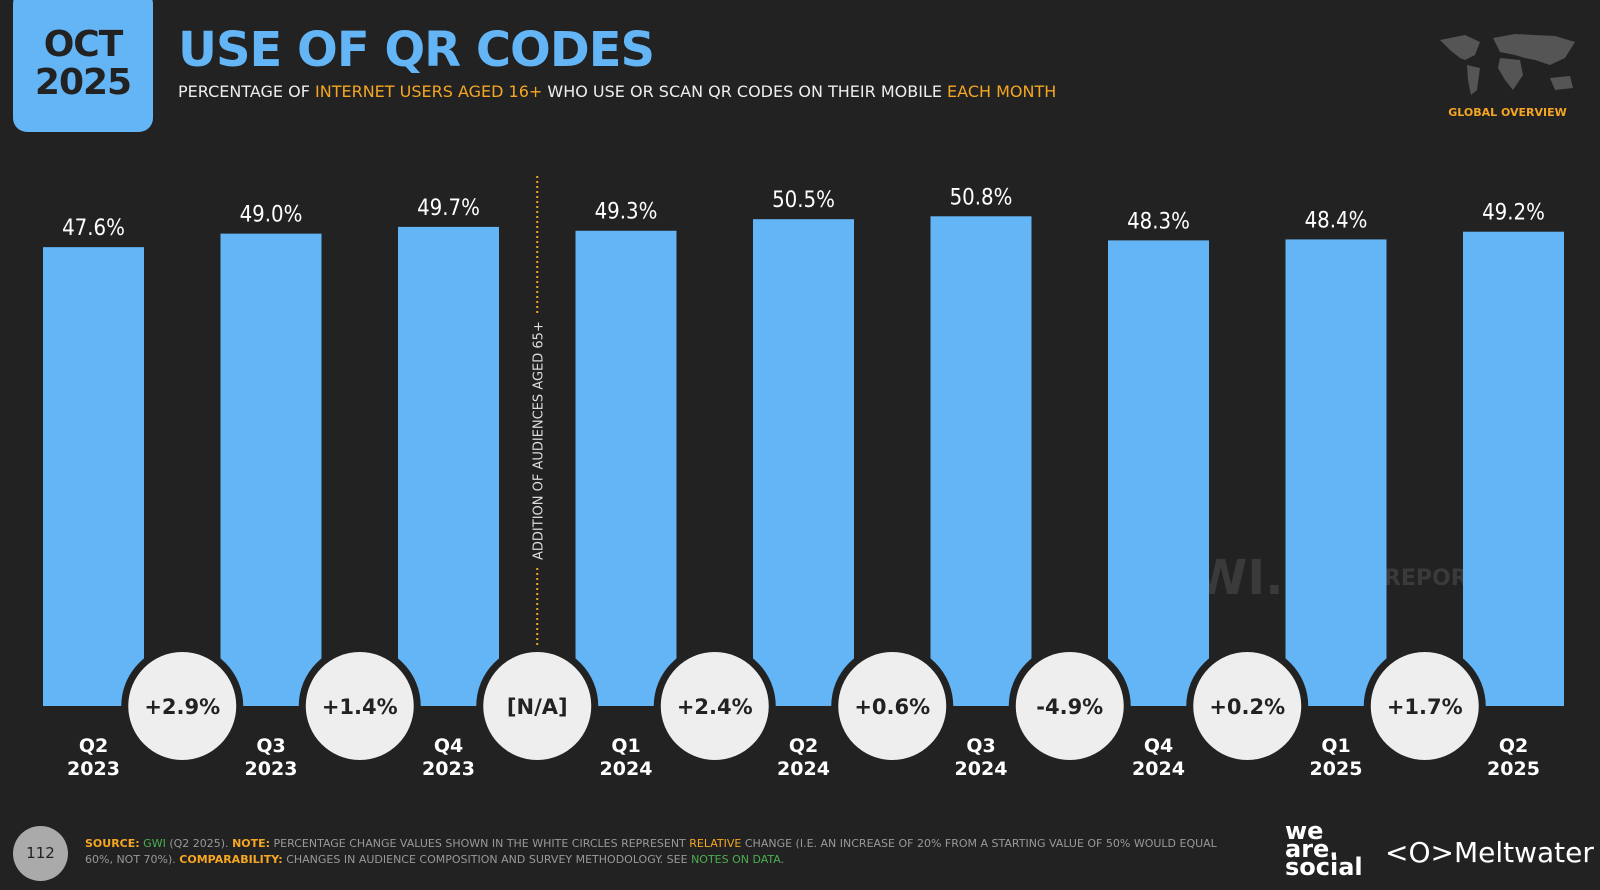 Image resolution: width=1600 pixels, height=890 pixels. What do you see at coordinates (1523, 852) in the screenshot?
I see `meltwater-text: Meltwater` at bounding box center [1523, 852].